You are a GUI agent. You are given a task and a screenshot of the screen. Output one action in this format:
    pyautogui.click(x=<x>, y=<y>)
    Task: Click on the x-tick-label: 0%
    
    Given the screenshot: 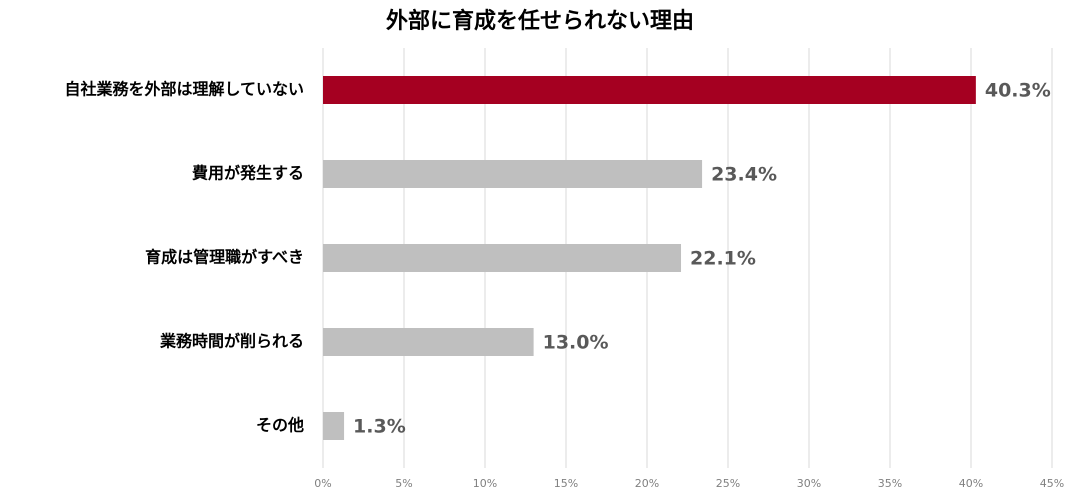 What is the action you would take?
    pyautogui.click(x=322, y=483)
    